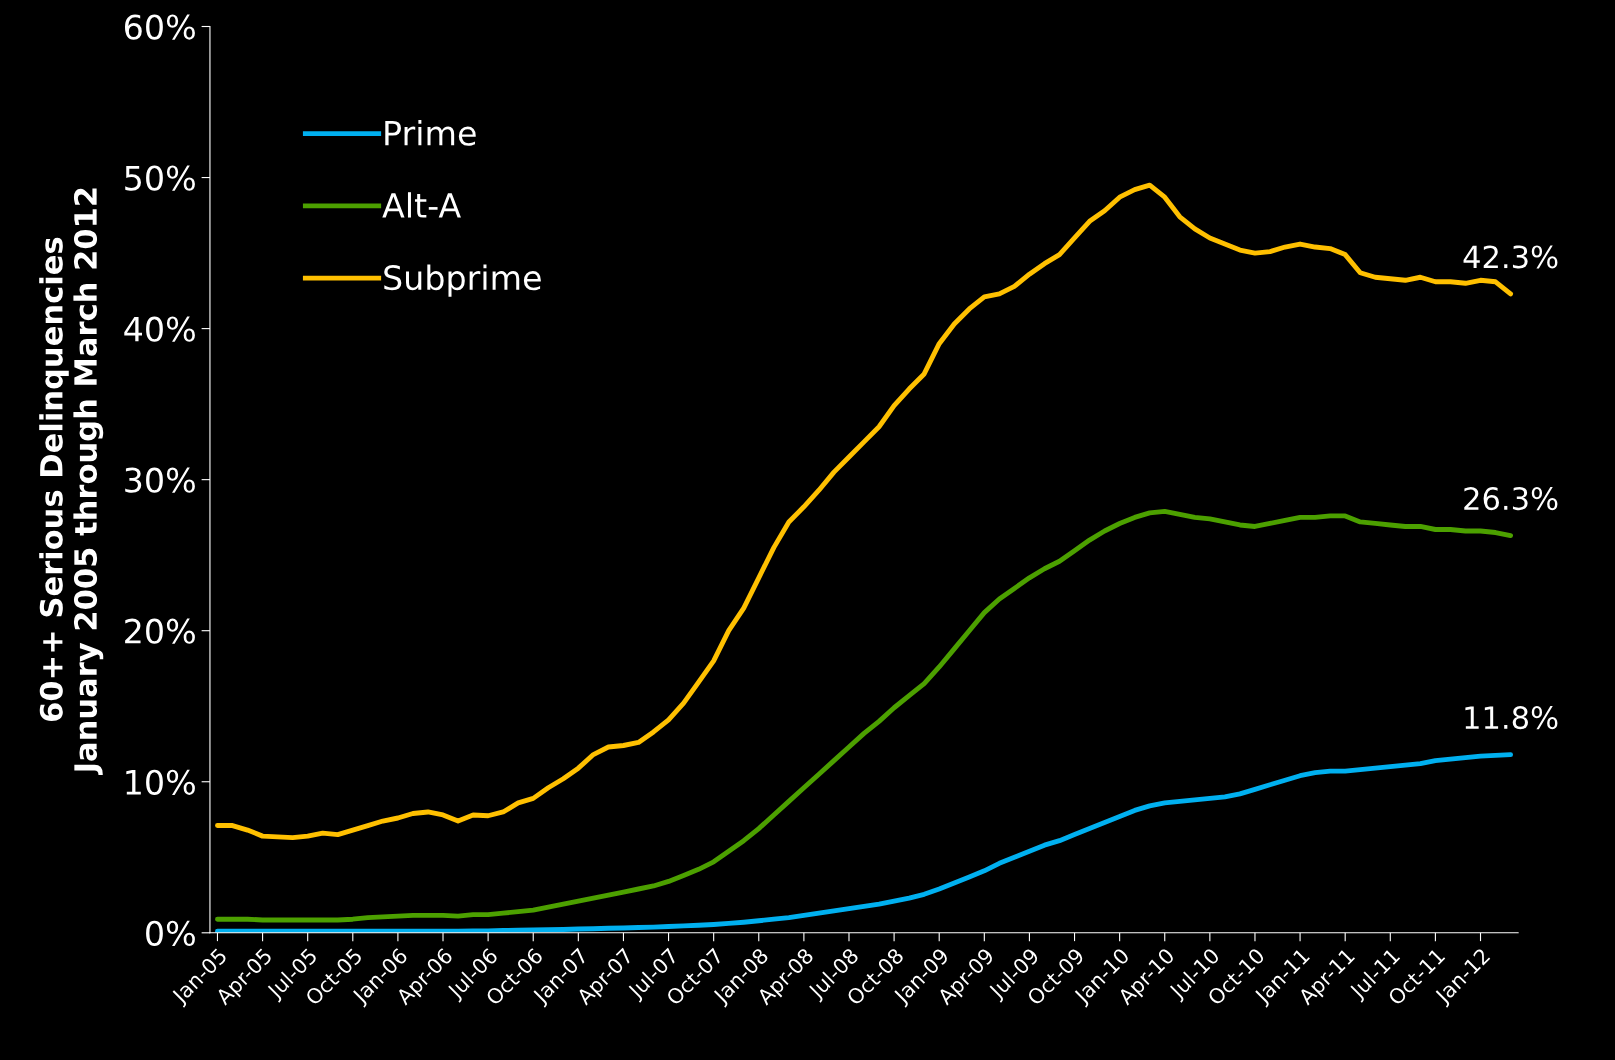  I want to click on legend-label: Subprime, so click(462, 280).